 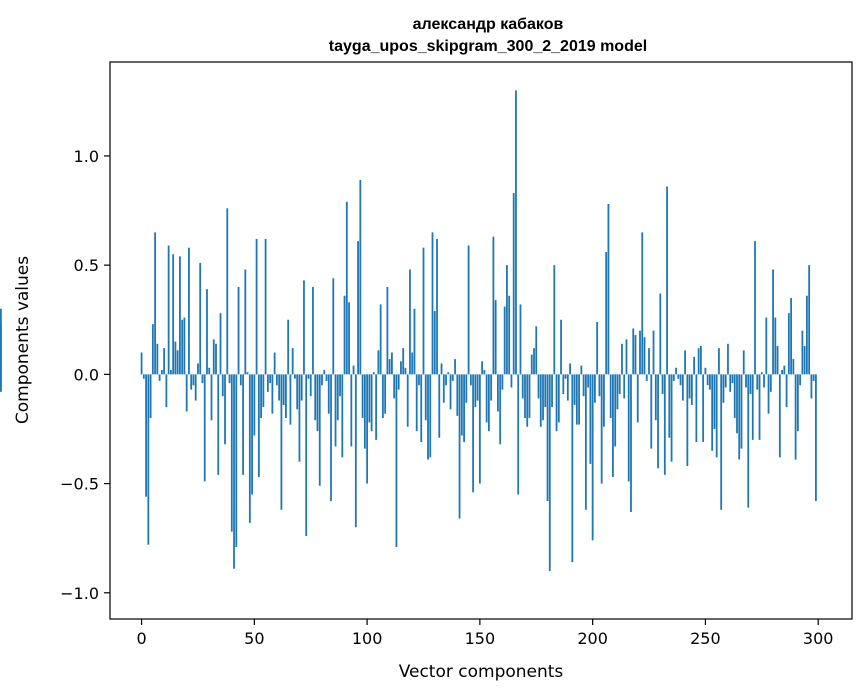 I want to click on y-tick-label: 0.5, so click(x=86, y=265).